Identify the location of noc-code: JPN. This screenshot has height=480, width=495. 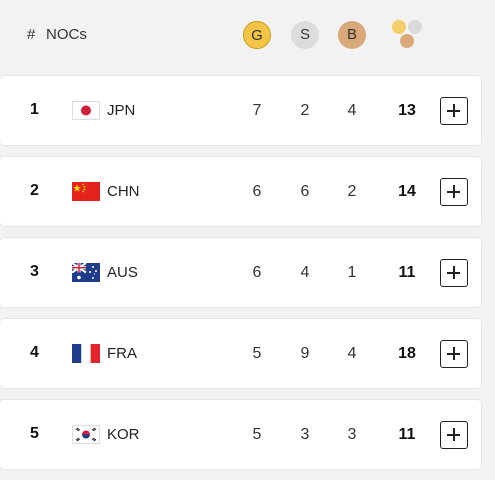
(121, 110).